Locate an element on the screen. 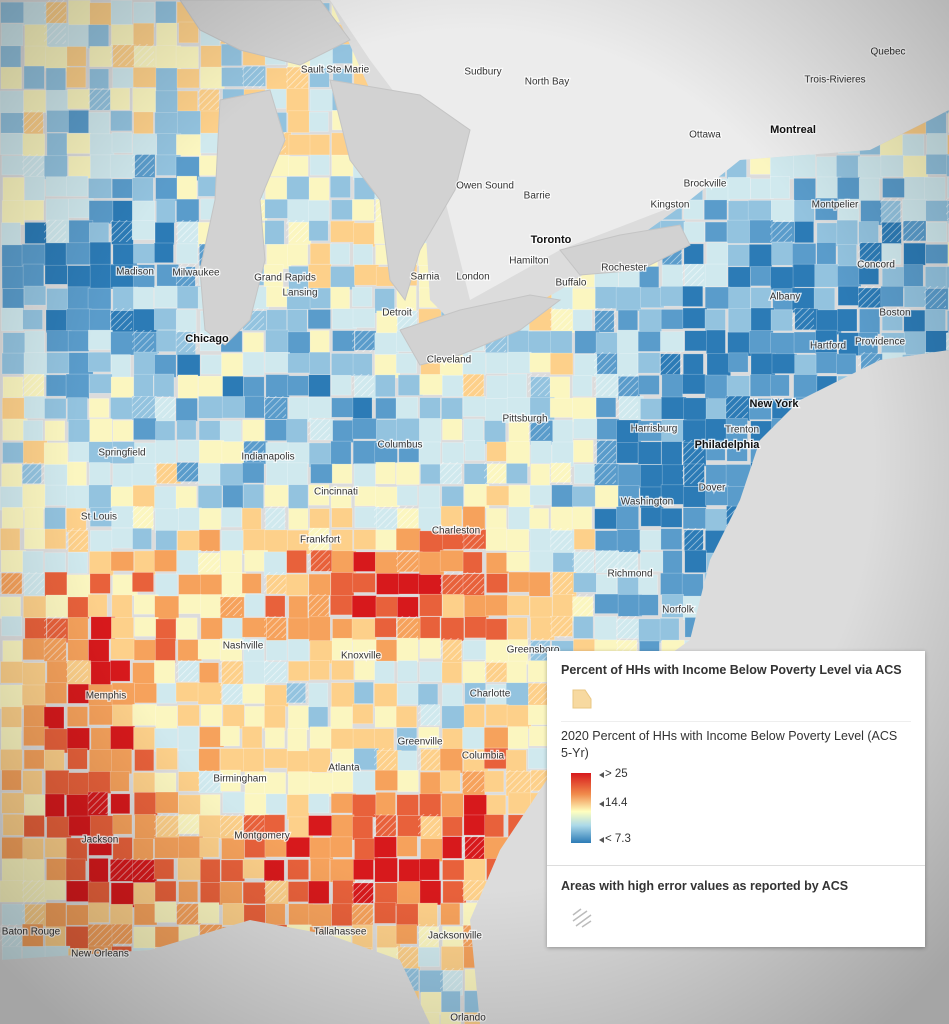 This screenshot has height=1024, width=949. city-label: Lansing is located at coordinates (299, 293).